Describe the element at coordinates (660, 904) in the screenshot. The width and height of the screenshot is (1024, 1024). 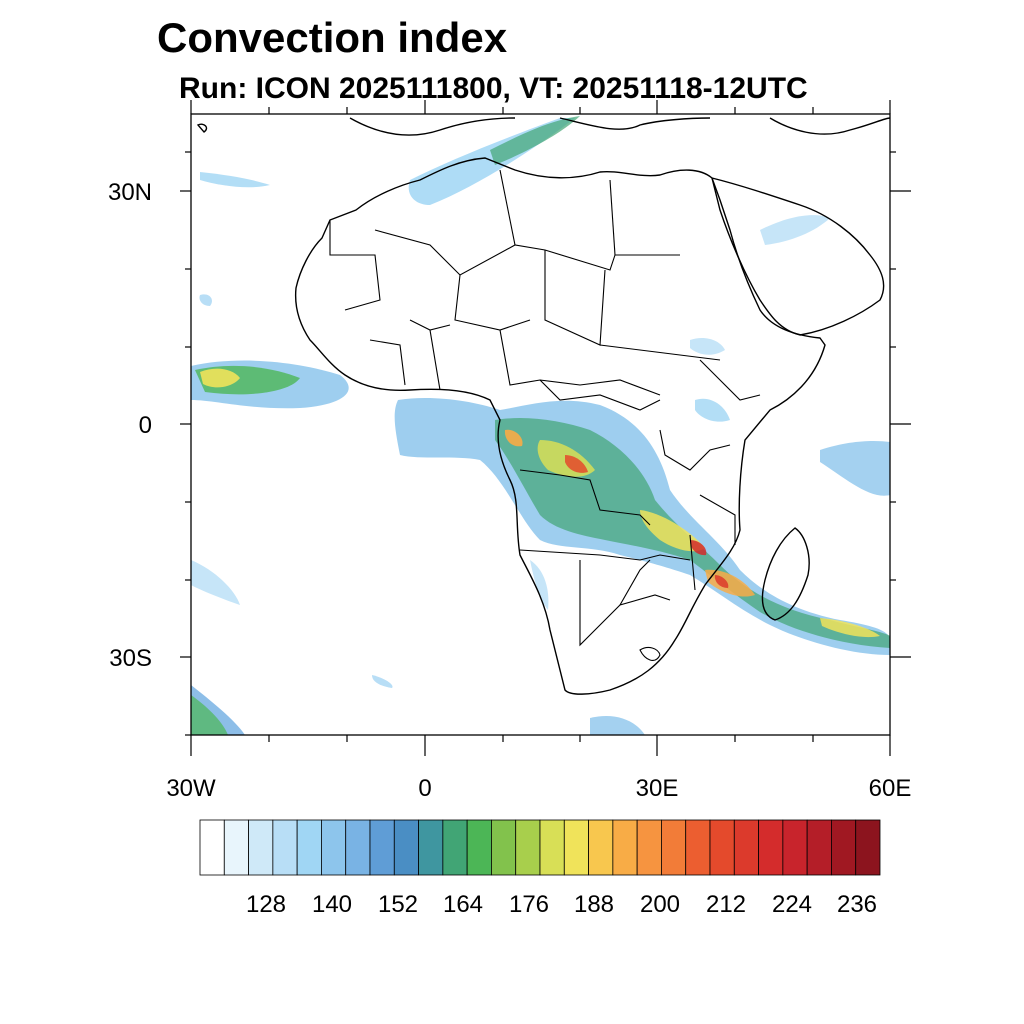
I see `colorbar-label: 200` at that location.